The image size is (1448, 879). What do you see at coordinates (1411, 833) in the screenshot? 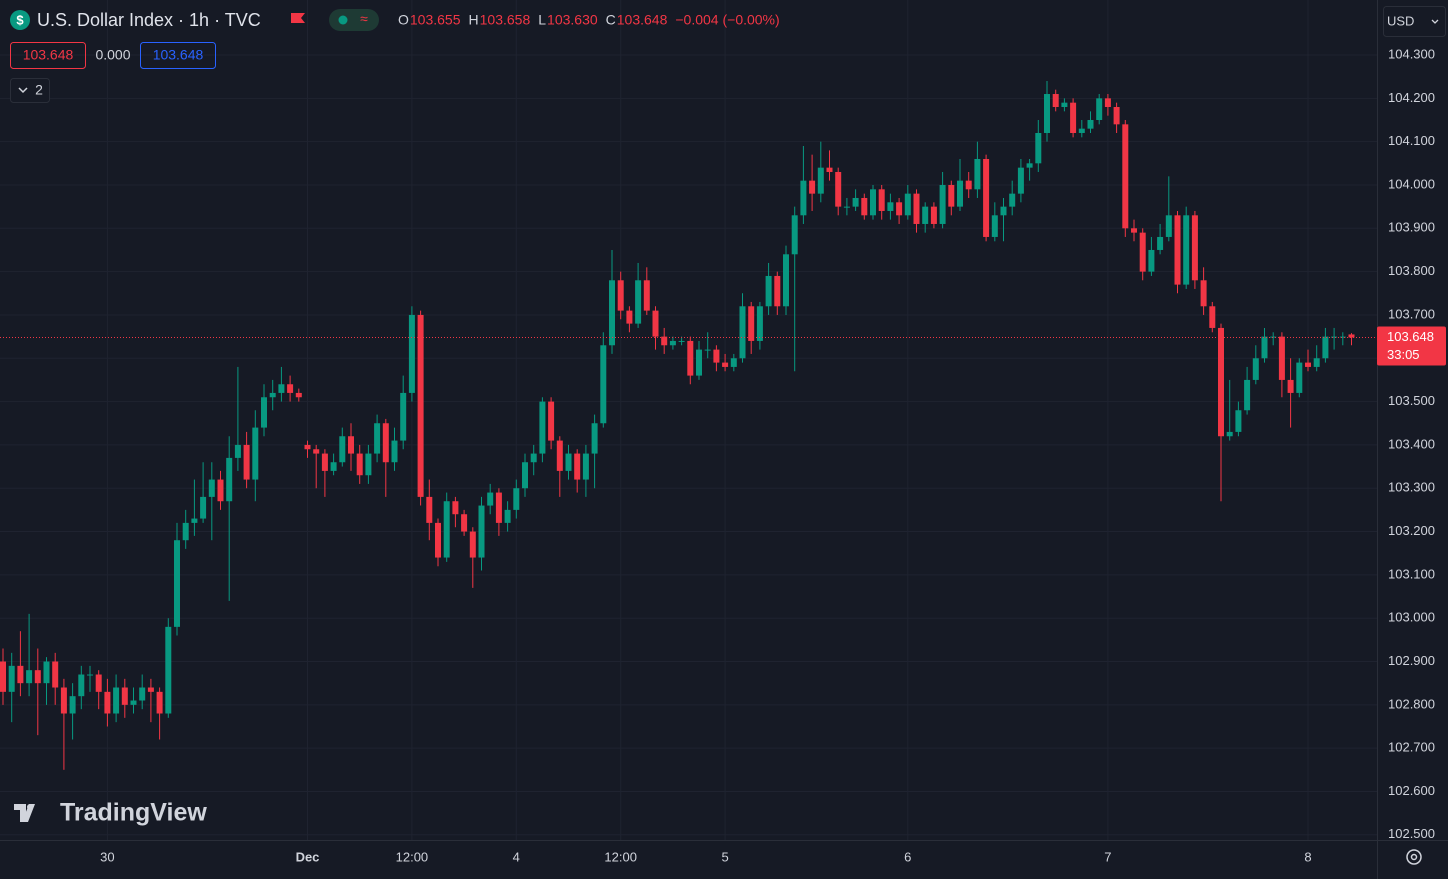
I see `y-tick-label: 102.500` at bounding box center [1411, 833].